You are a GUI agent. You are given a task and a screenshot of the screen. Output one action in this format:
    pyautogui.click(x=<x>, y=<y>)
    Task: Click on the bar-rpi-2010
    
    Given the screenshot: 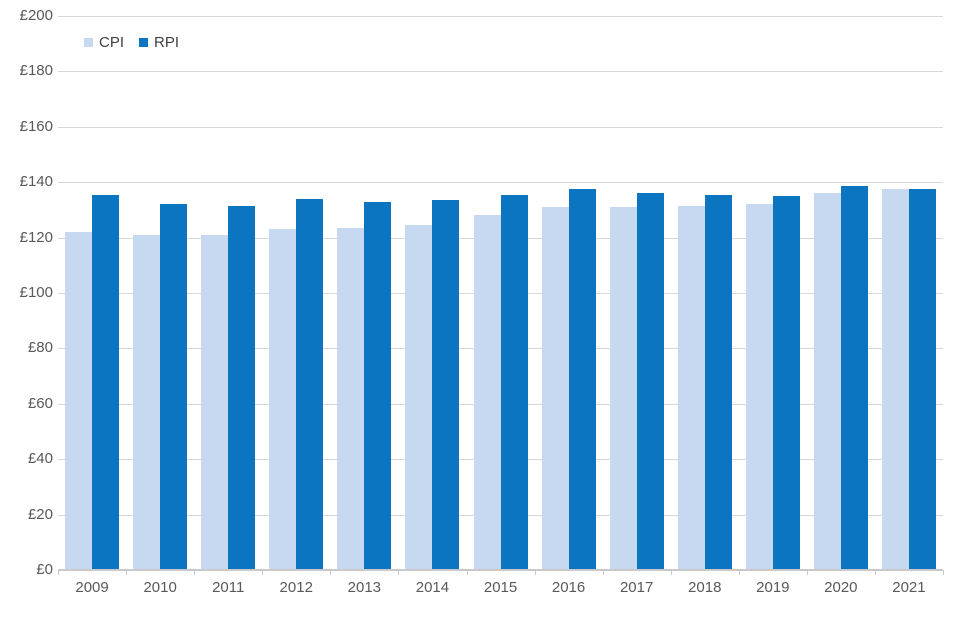 What is the action you would take?
    pyautogui.click(x=174, y=387)
    